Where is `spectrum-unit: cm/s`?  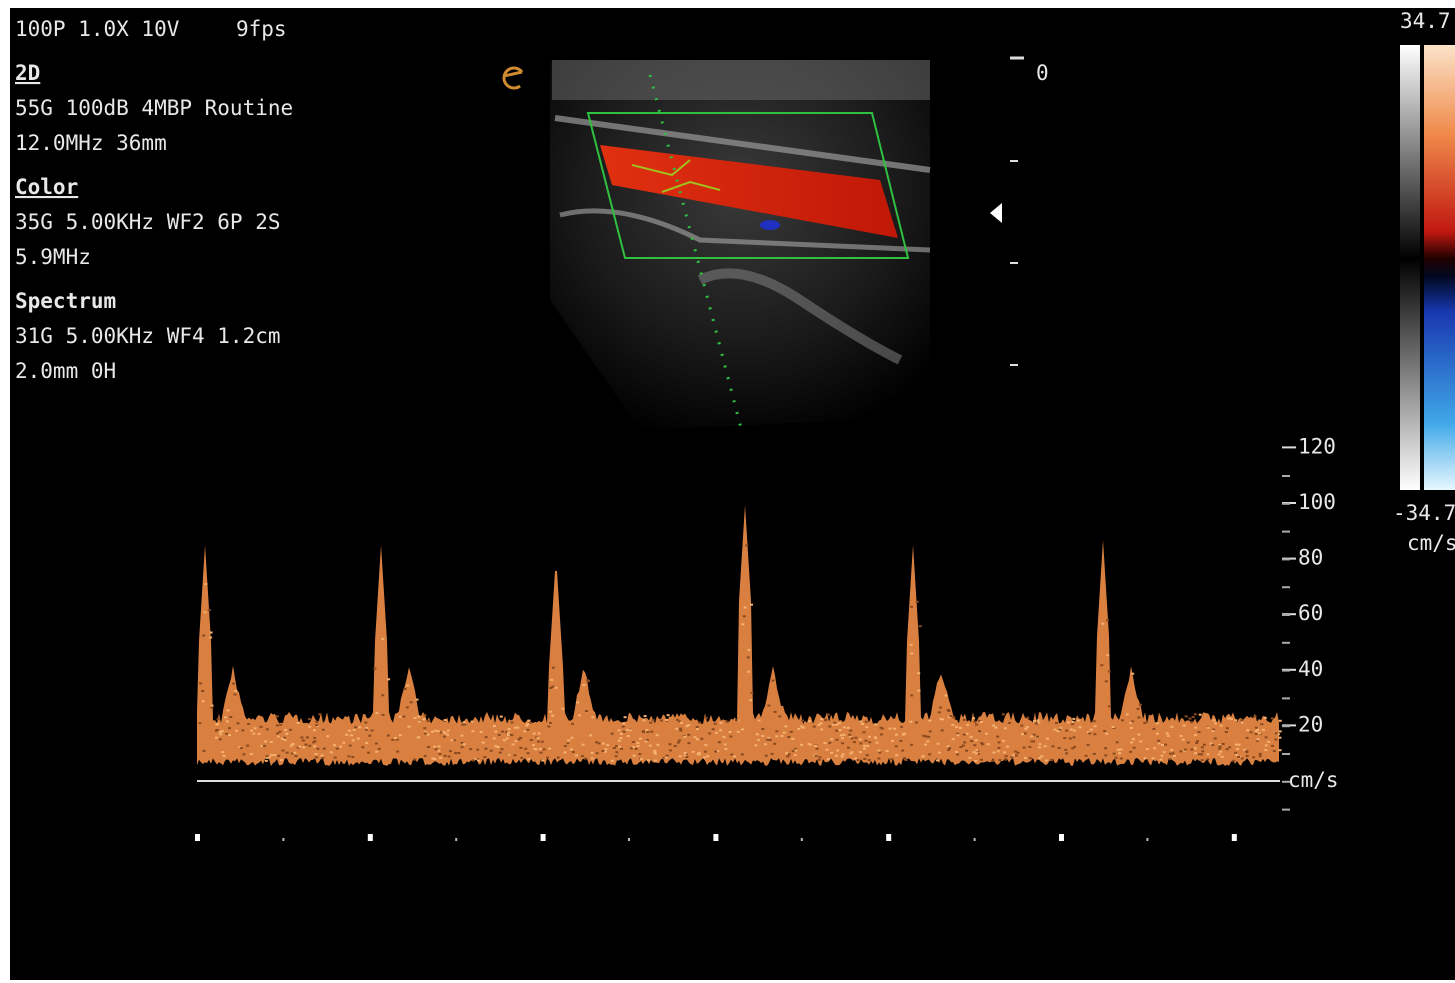 spectrum-unit: cm/s is located at coordinates (1313, 780).